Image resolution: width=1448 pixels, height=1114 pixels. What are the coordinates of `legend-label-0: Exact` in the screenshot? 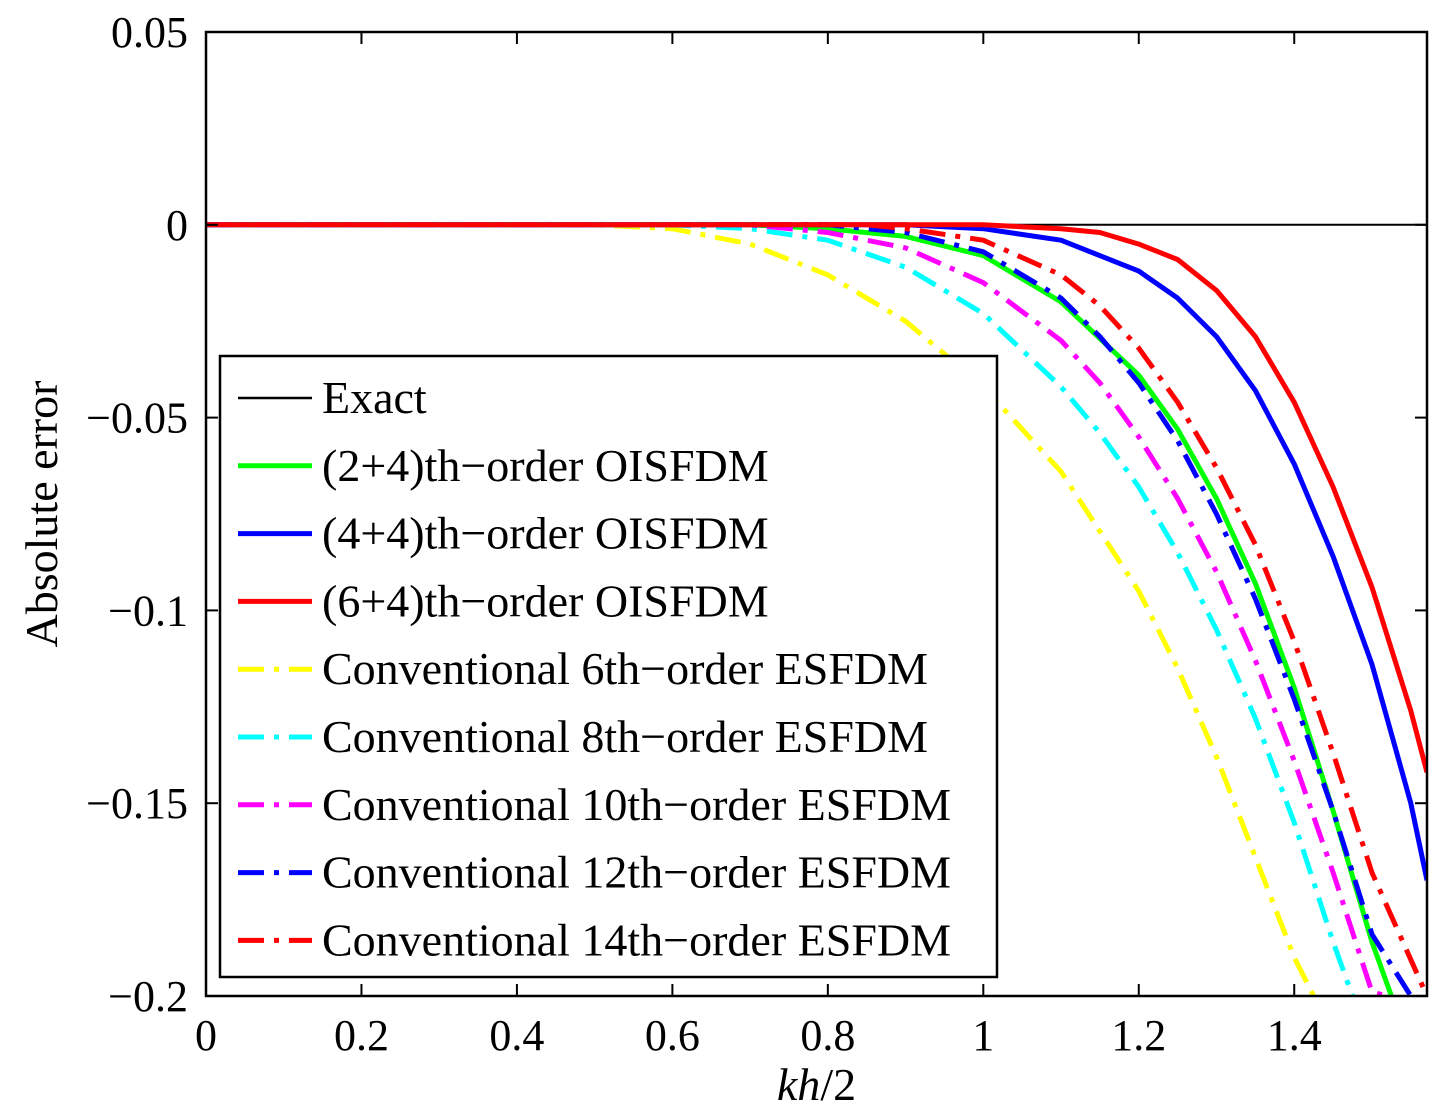 It's located at (374, 397).